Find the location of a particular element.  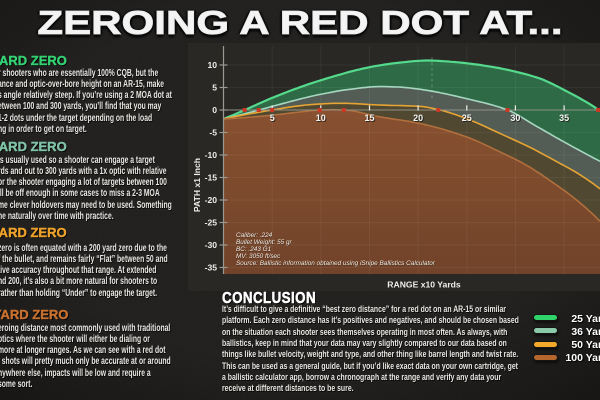

svg-text: -35 is located at coordinates (211, 268).